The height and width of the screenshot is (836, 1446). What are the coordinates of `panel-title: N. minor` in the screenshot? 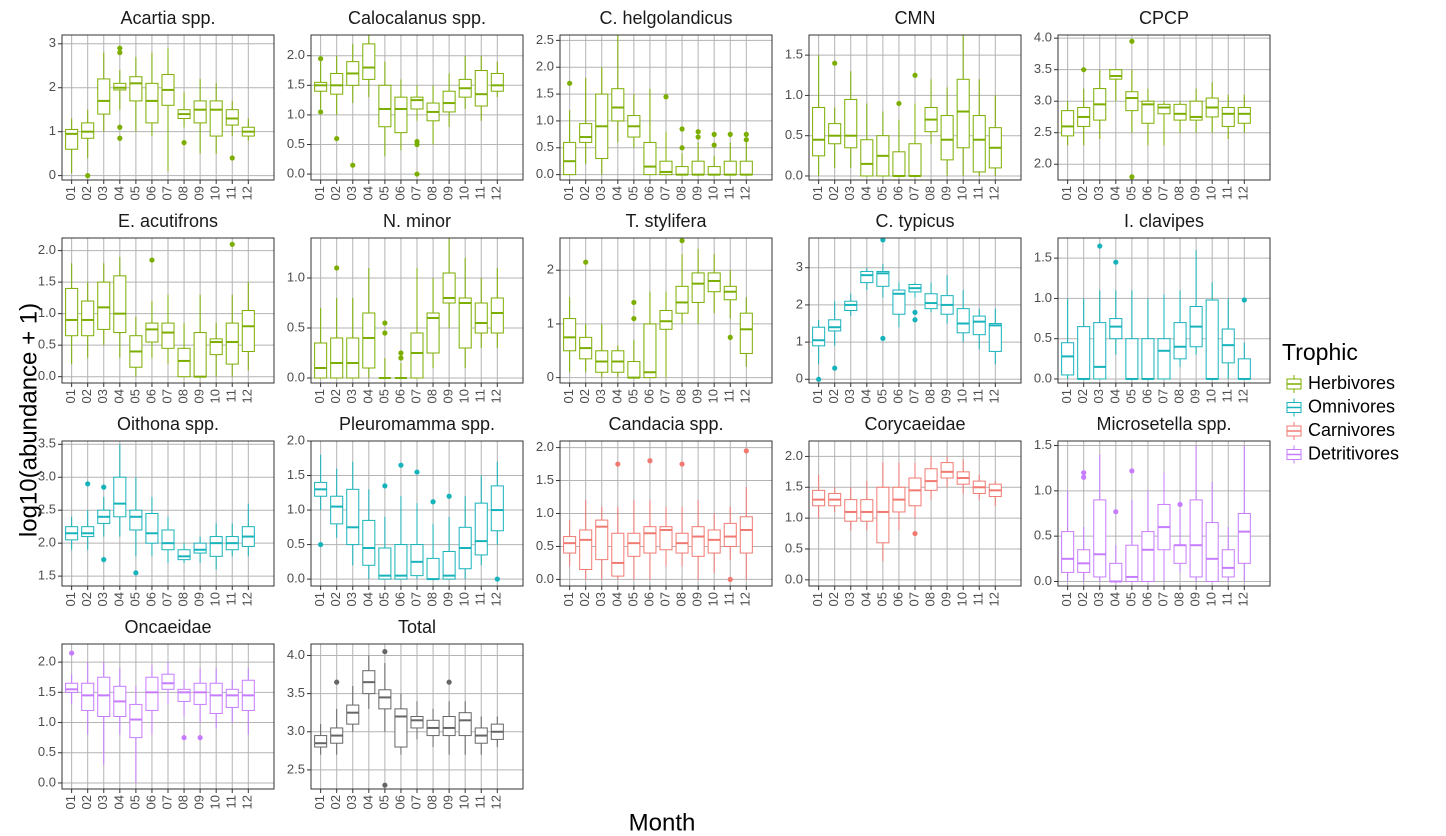 It's located at (417, 221).